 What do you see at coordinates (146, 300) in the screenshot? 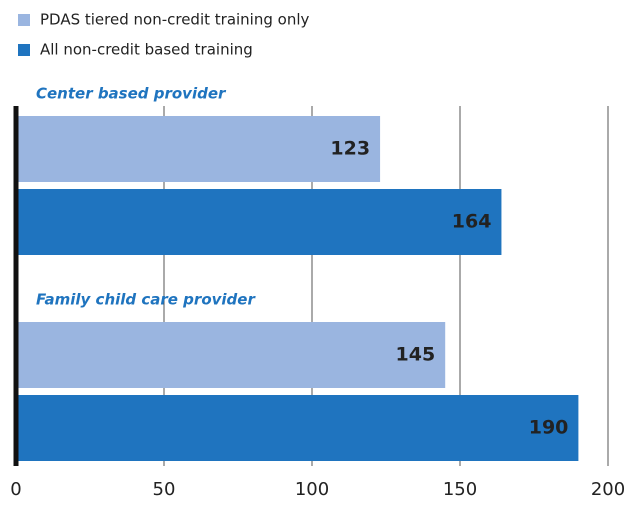
I see `category-label: Family child care provider` at bounding box center [146, 300].